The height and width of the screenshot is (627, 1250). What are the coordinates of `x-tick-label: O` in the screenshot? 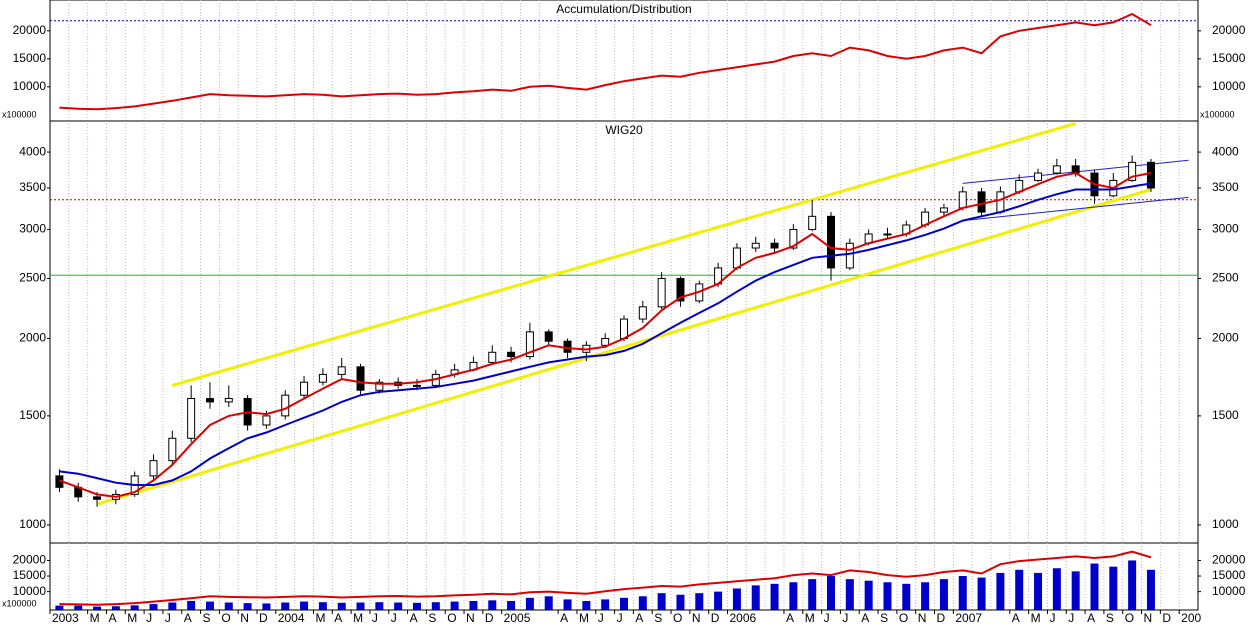 It's located at (451, 618).